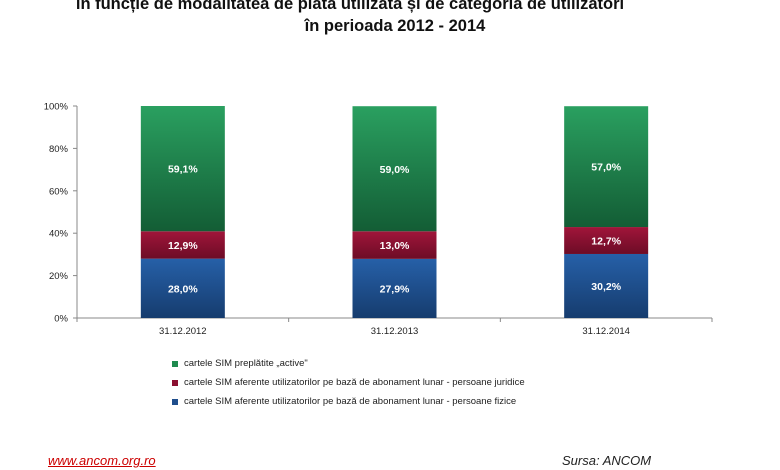 Image resolution: width=780 pixels, height=470 pixels. I want to click on data-label: 59,1%, so click(183, 170).